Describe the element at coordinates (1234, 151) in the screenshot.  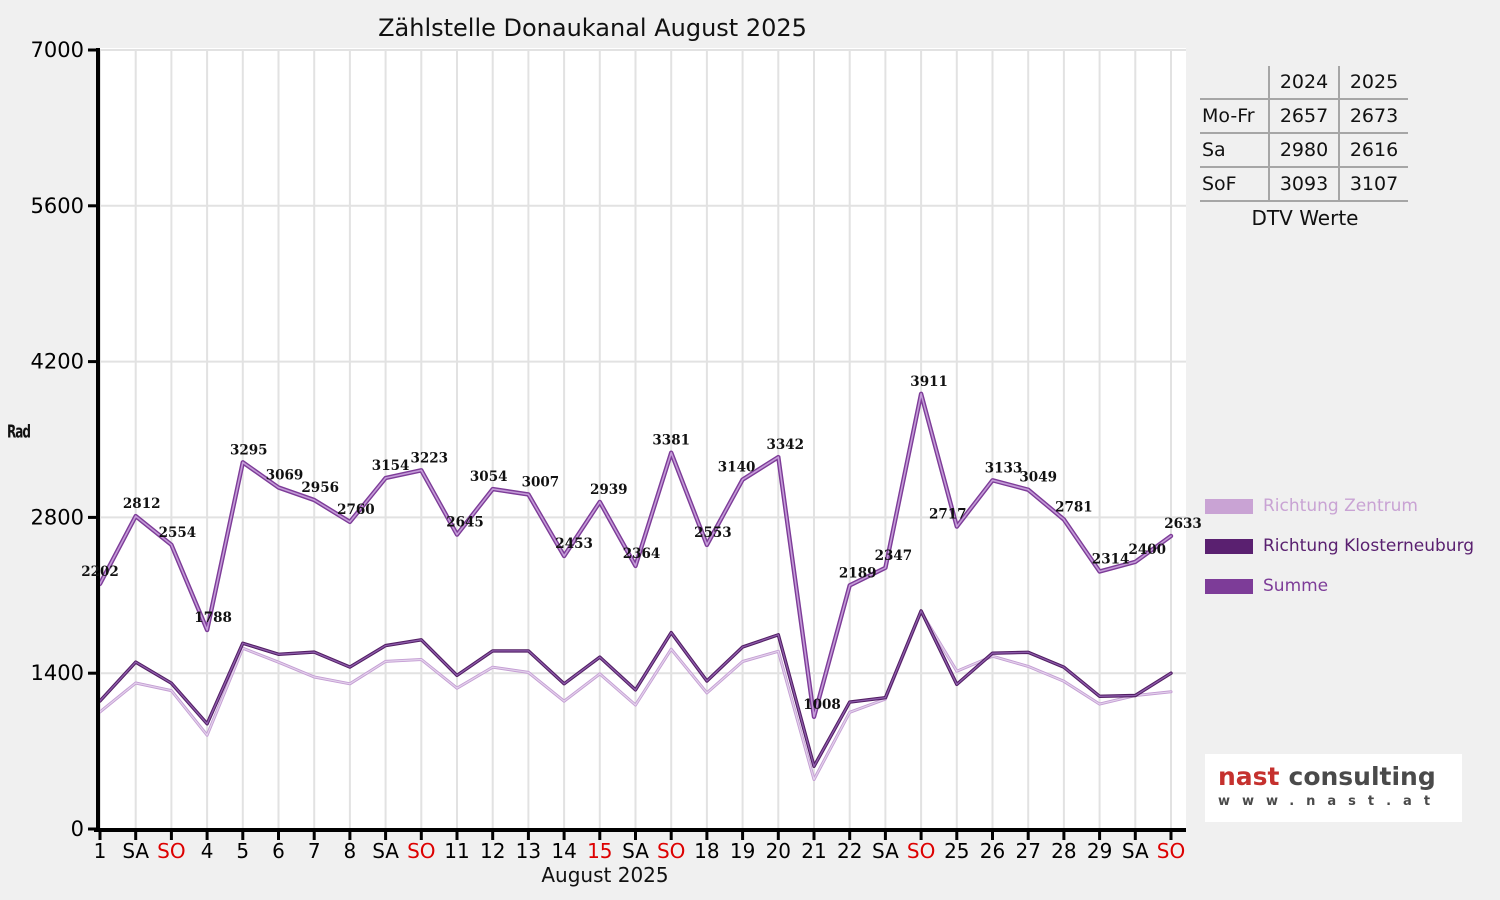
I see `table-row-label: Sa` at that location.